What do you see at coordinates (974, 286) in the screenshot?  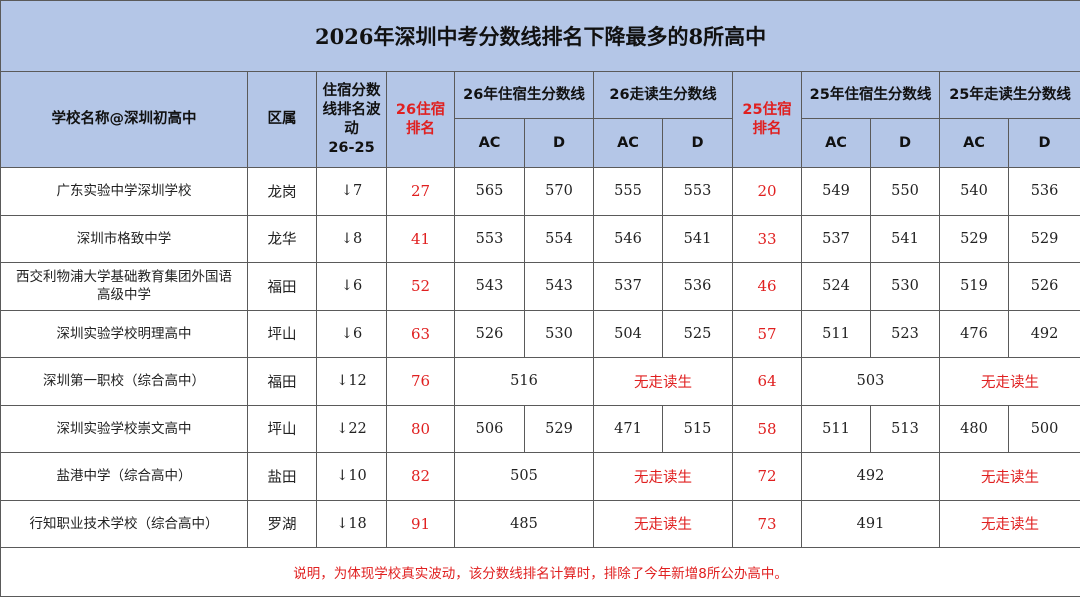 I see `day25-ac: 519` at bounding box center [974, 286].